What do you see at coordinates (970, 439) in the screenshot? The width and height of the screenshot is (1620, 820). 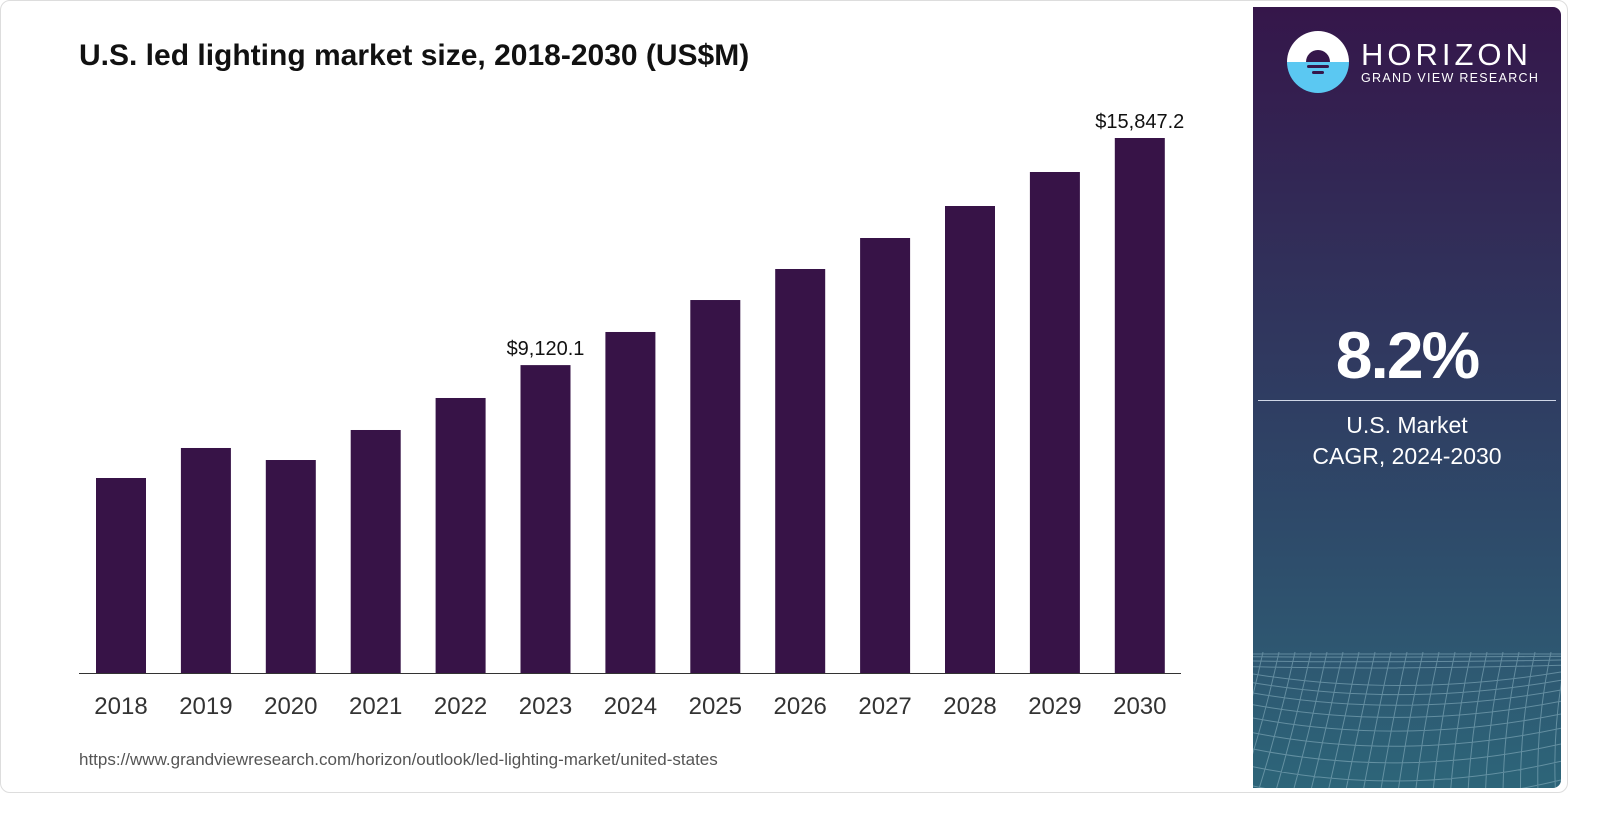 I see `bar-2028` at bounding box center [970, 439].